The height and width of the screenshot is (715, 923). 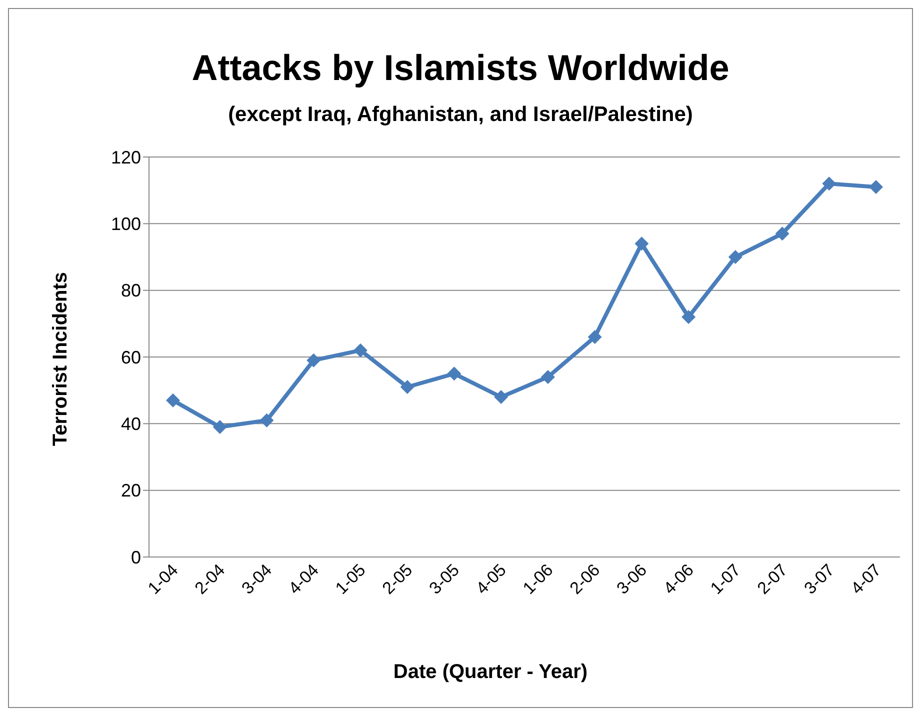 I want to click on y-tick-label: 100, so click(x=125, y=224).